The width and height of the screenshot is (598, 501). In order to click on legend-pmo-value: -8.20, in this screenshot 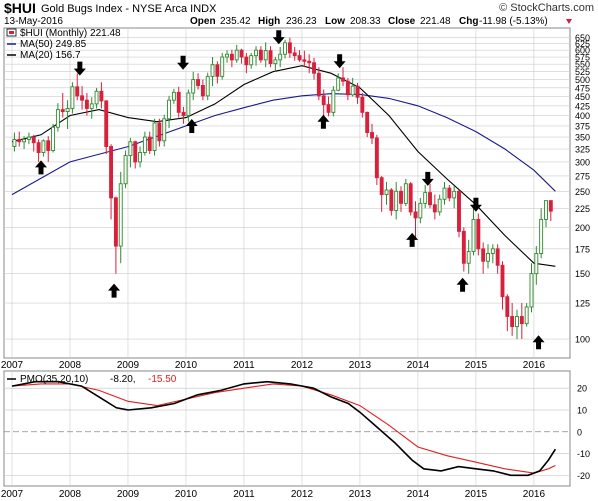, I will do `click(123, 379)`.